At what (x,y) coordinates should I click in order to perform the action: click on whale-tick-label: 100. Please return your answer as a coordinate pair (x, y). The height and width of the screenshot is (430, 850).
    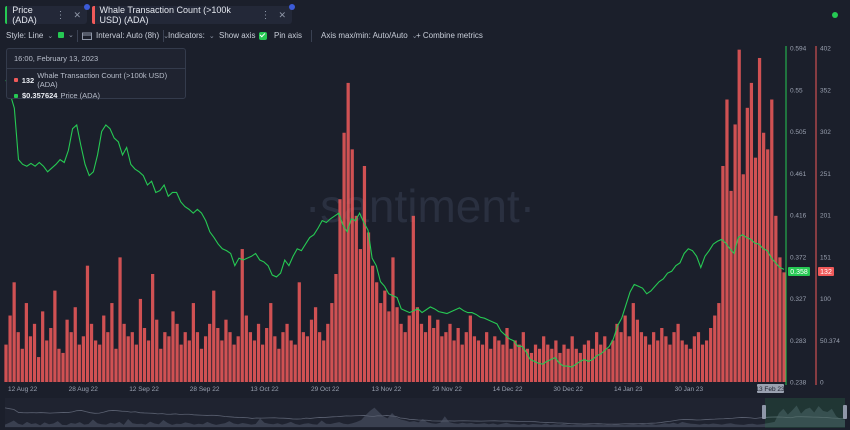
    Looking at the image, I should click on (825, 299).